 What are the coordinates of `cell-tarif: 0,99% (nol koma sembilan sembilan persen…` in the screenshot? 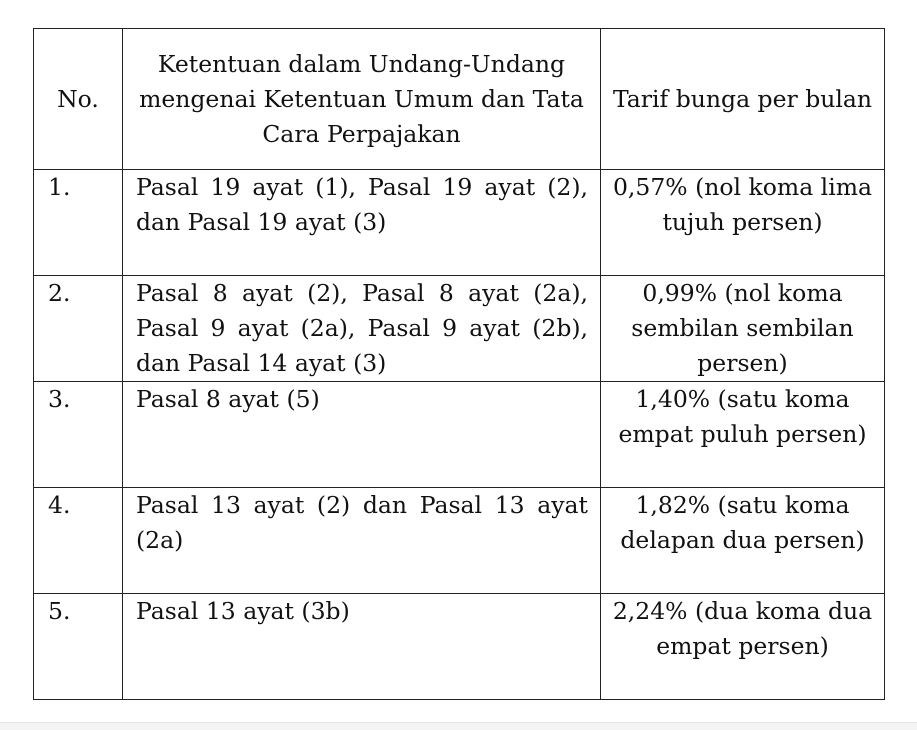 It's located at (742, 328).